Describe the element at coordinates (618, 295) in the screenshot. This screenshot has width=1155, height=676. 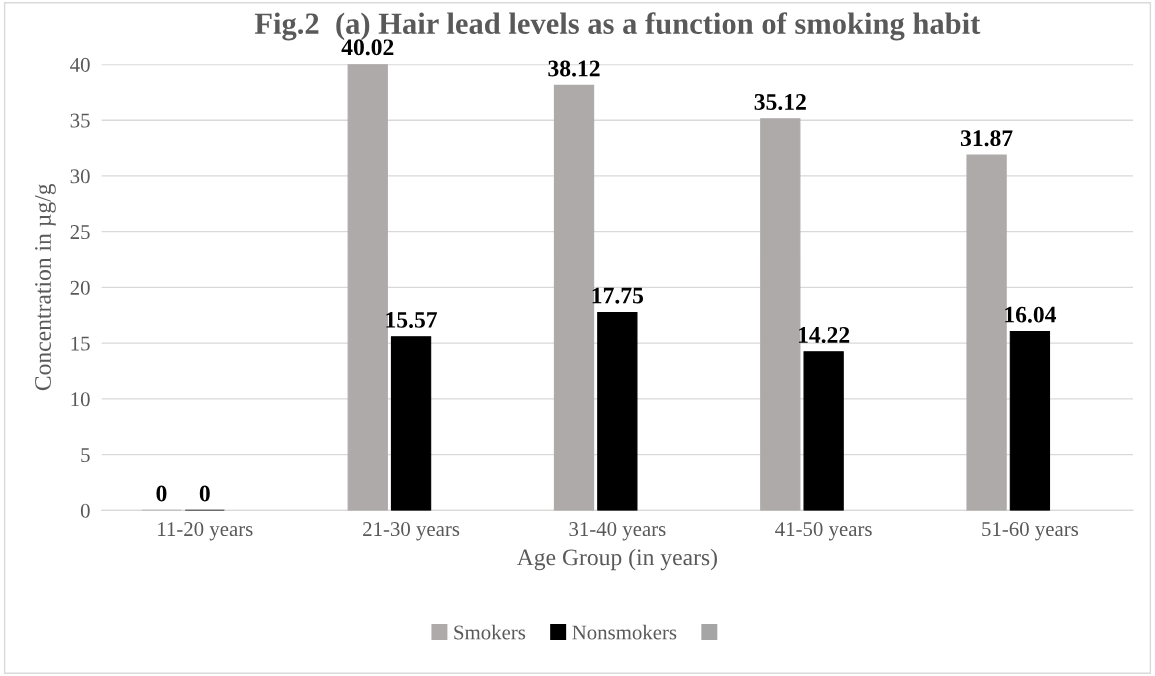
I see `data-label: 17.75` at that location.